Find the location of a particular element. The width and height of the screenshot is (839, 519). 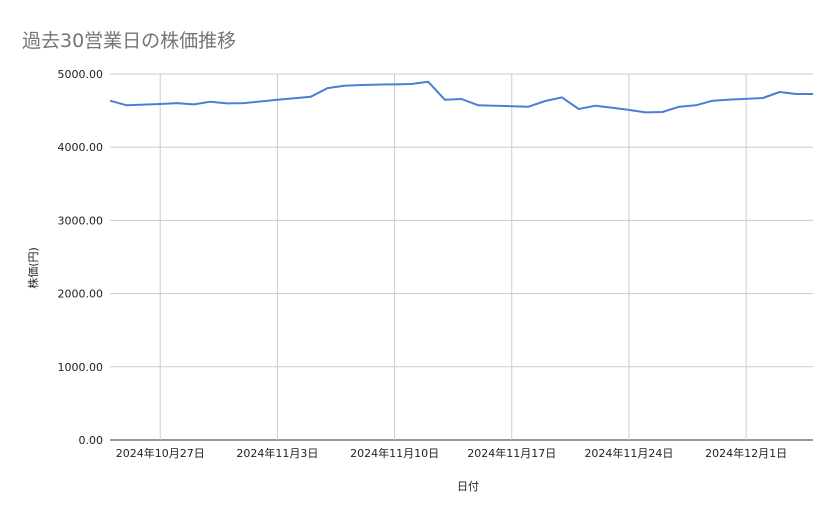

series-line is located at coordinates (461, 97).